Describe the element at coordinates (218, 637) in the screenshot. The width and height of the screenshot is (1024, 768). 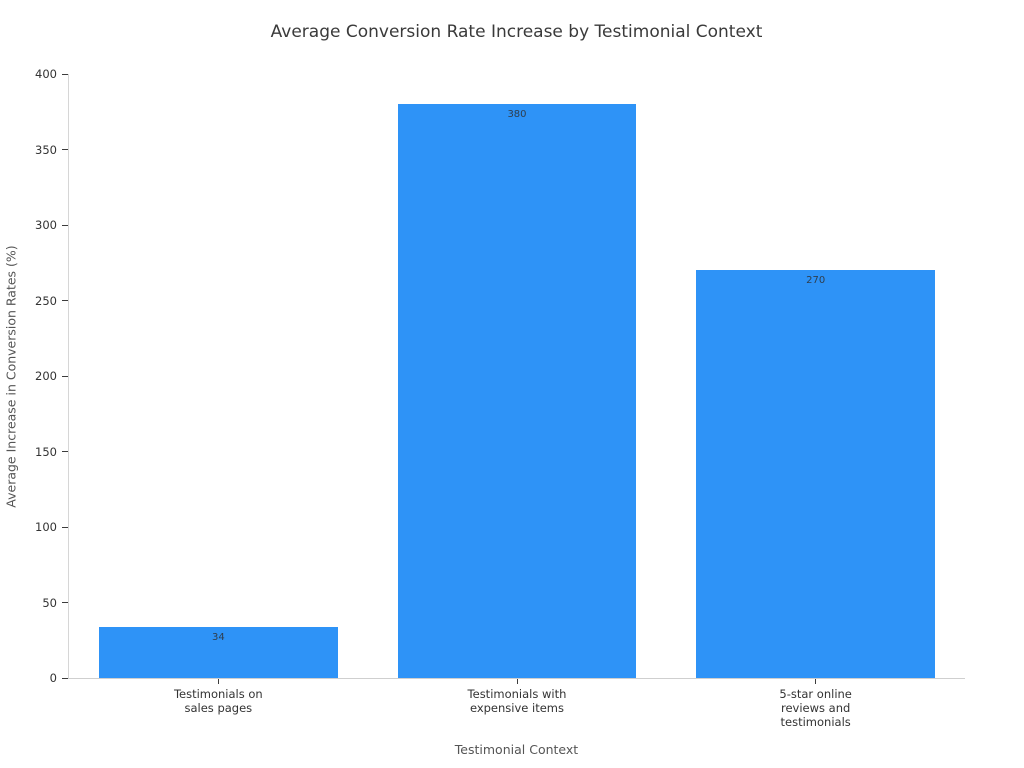
I see `bar-value-label: 34` at that location.